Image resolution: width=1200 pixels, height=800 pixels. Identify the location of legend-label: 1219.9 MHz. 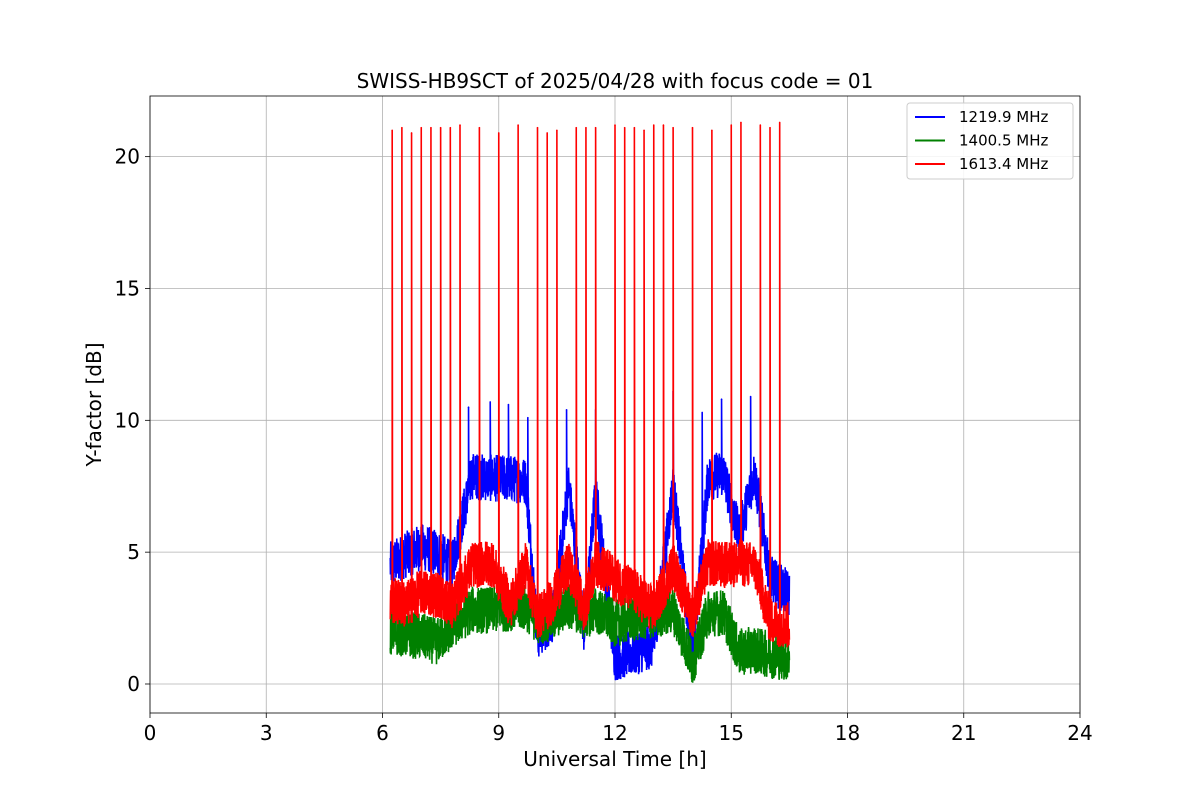
(1003, 117).